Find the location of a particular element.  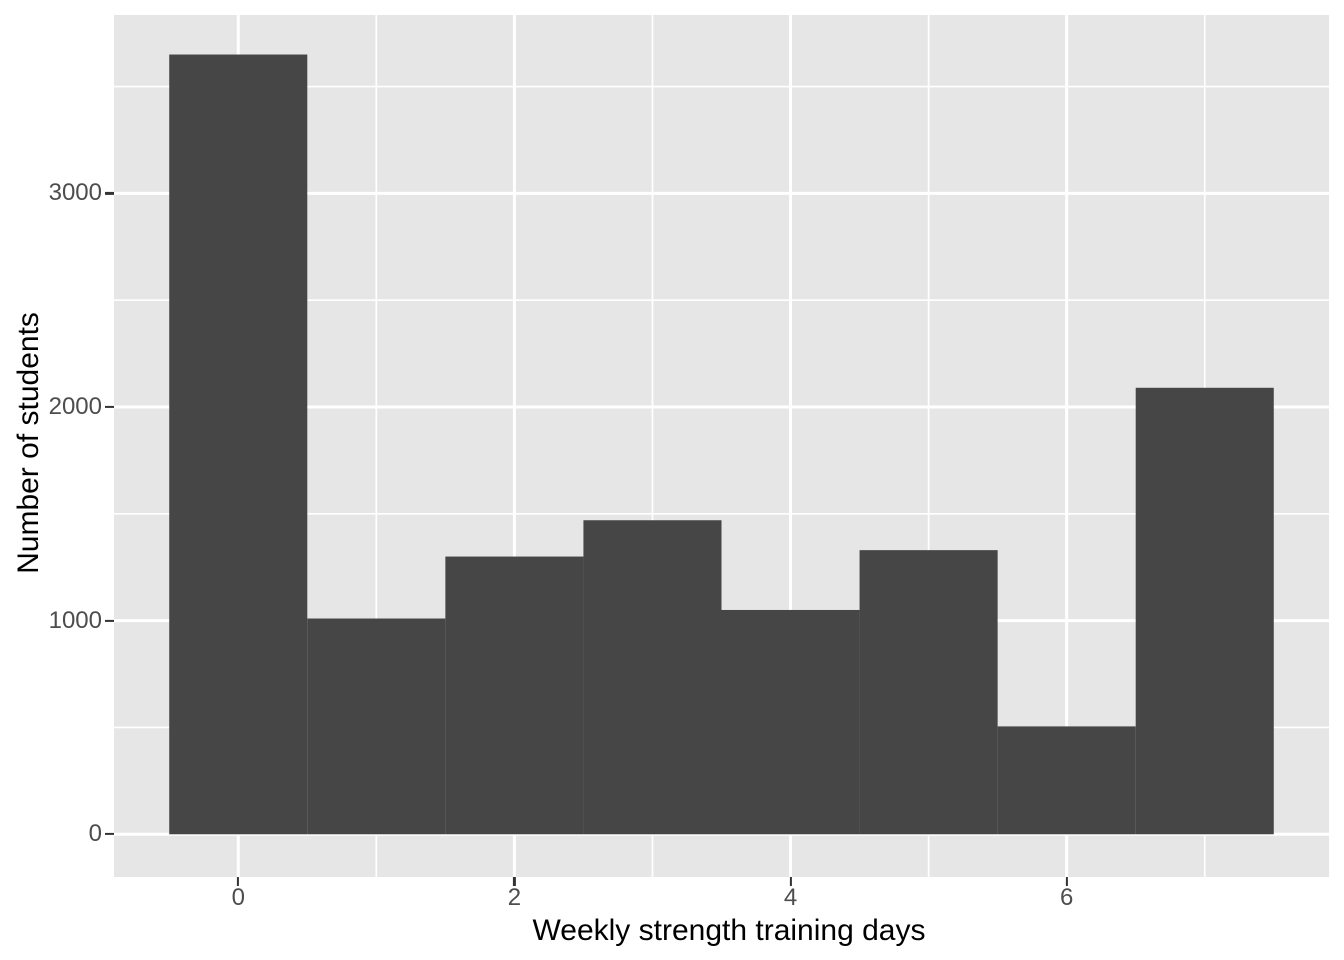

y-tick-label: 1000 is located at coordinates (75, 620).